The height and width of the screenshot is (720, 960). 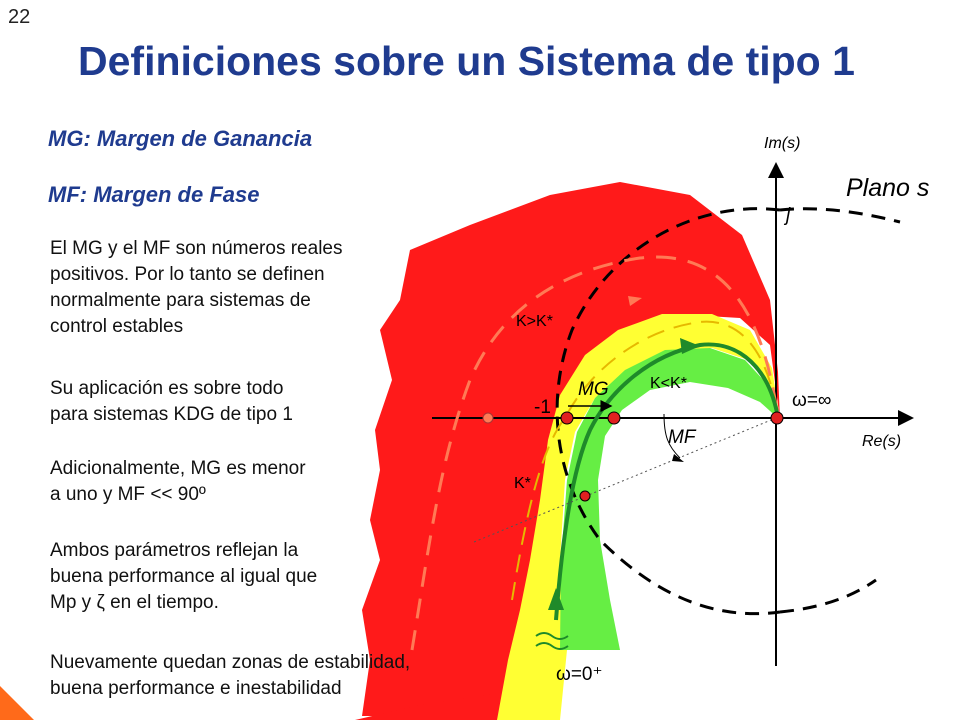 What do you see at coordinates (17, 703) in the screenshot?
I see `corner-accent-shape` at bounding box center [17, 703].